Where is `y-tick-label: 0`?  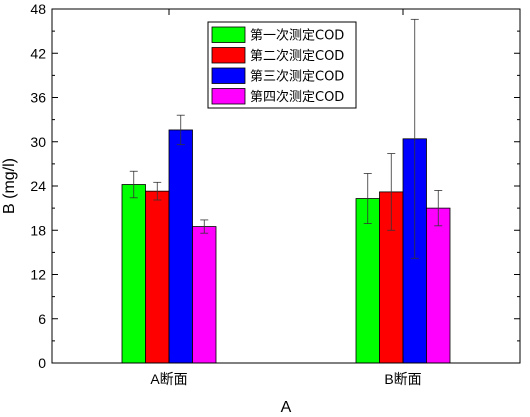
y-tick-label: 0 is located at coordinates (42, 363).